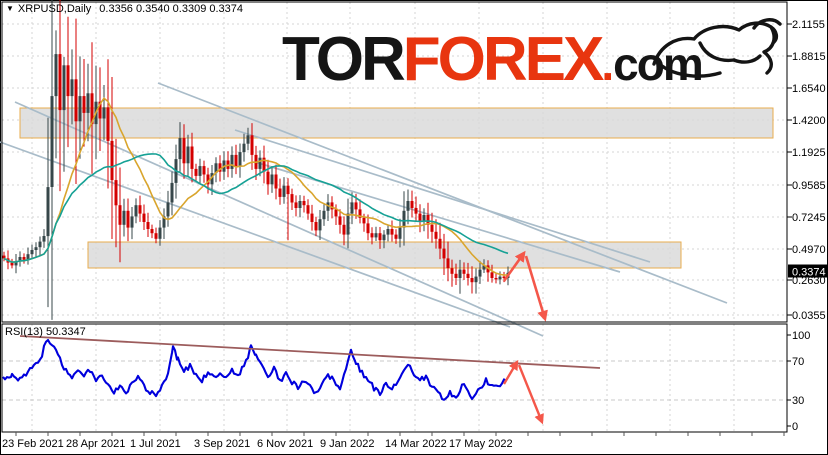  What do you see at coordinates (658, 64) in the screenshot?
I see `logo-com: com` at bounding box center [658, 64].